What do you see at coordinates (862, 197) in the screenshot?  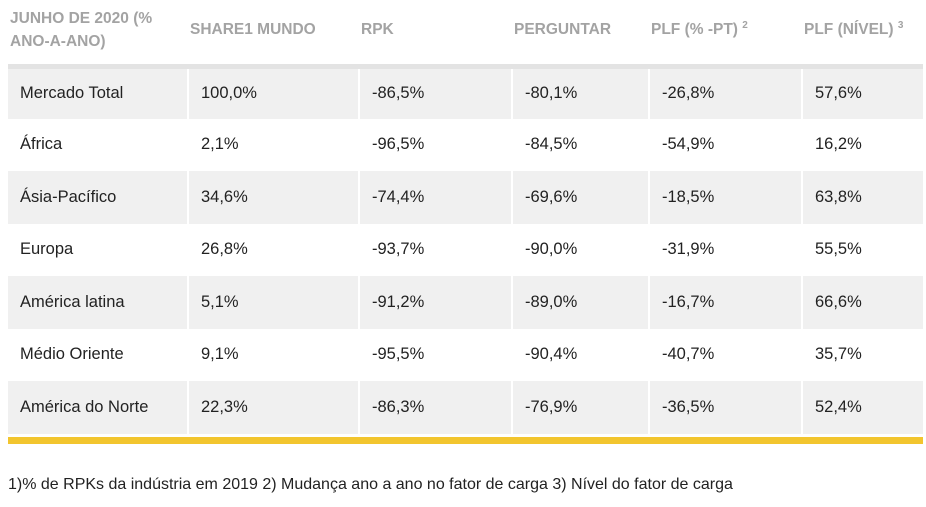 I see `plf-level-cell: 63,8%` at bounding box center [862, 197].